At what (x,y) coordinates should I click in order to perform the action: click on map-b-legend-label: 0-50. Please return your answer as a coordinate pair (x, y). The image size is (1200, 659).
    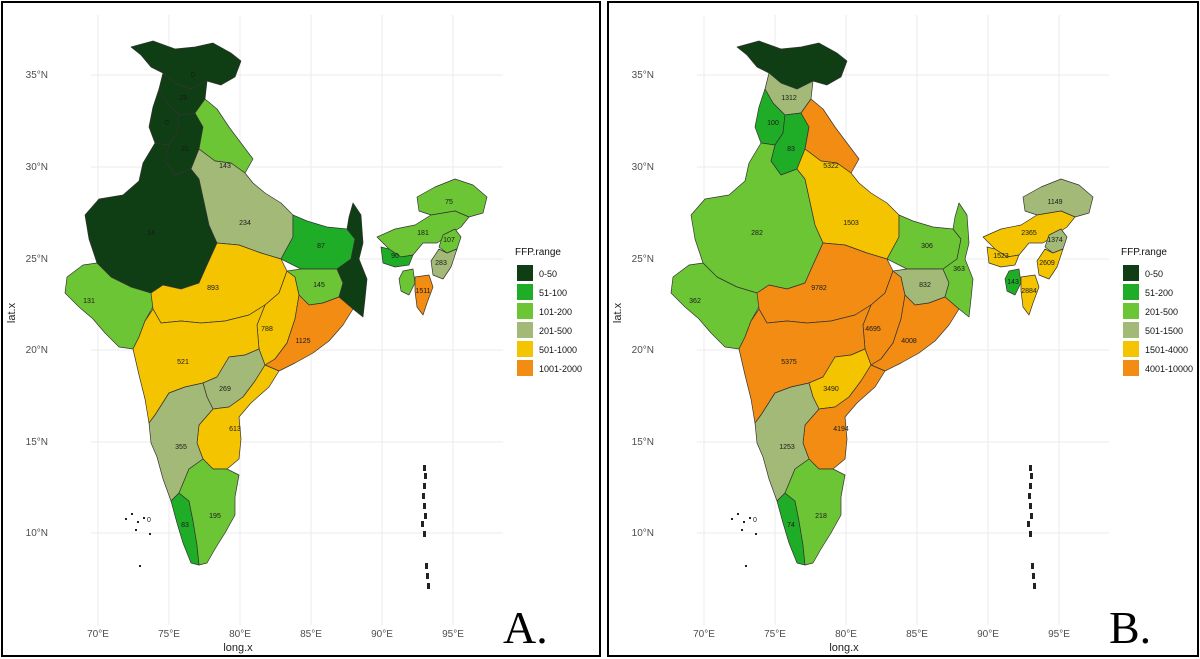
    Looking at the image, I should click on (1154, 274).